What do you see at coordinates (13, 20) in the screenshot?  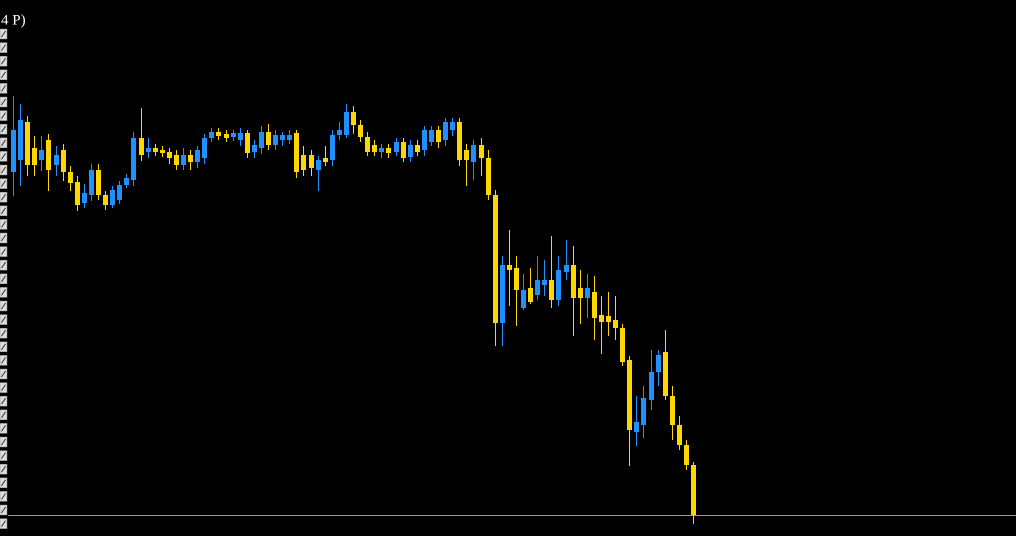 I see `chart-title: 4 P)` at bounding box center [13, 20].